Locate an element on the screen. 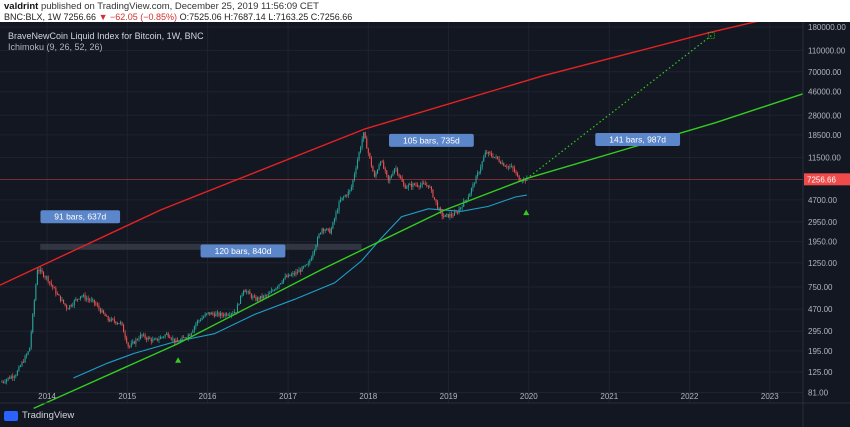  bars-range-label-box is located at coordinates (80, 217).